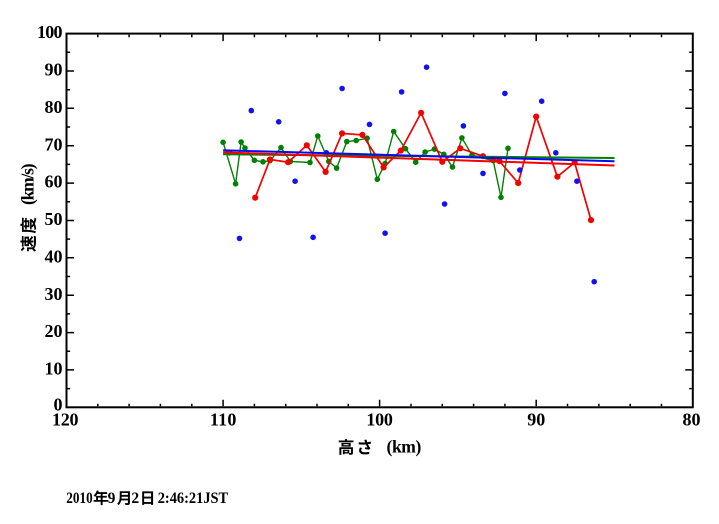  What do you see at coordinates (223, 419) in the screenshot?
I see `svg-text: 110` at bounding box center [223, 419].